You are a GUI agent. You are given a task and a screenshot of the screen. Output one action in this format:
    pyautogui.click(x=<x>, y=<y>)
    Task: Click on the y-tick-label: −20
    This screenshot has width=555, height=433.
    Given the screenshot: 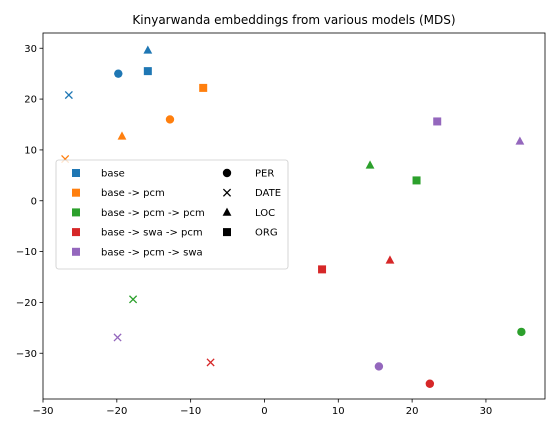 What is the action you would take?
    pyautogui.click(x=26, y=303)
    